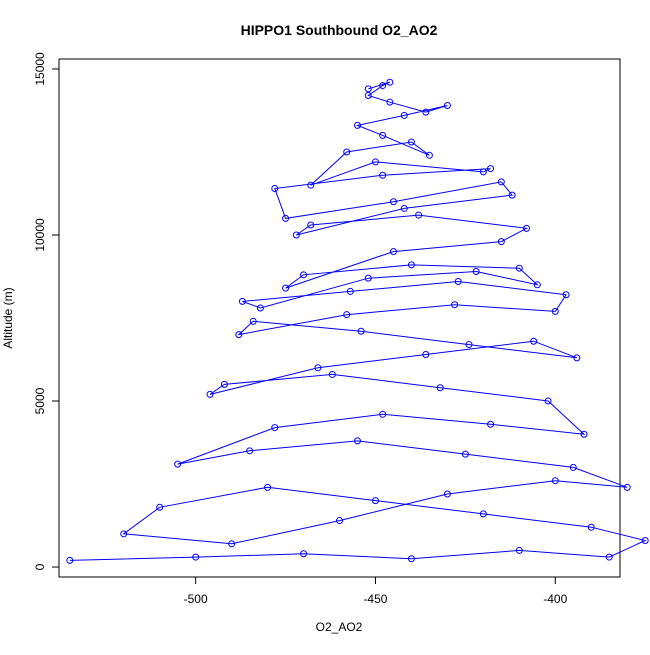 This screenshot has height=655, width=650. I want to click on chart-title: HIPPO1 Southbound O2_AO2, so click(339, 30).